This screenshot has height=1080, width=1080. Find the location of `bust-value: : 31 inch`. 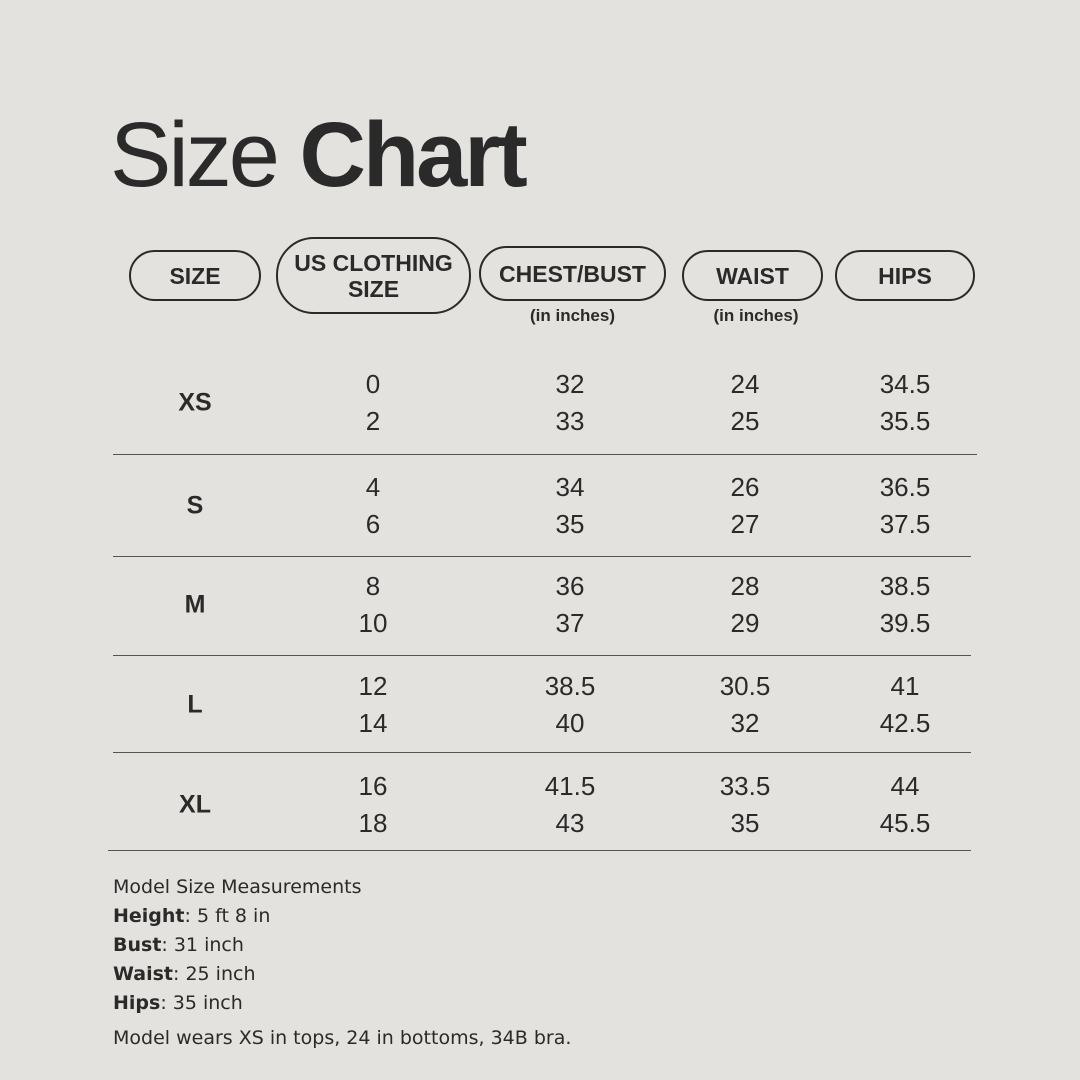

bust-value: : 31 inch is located at coordinates (202, 945).